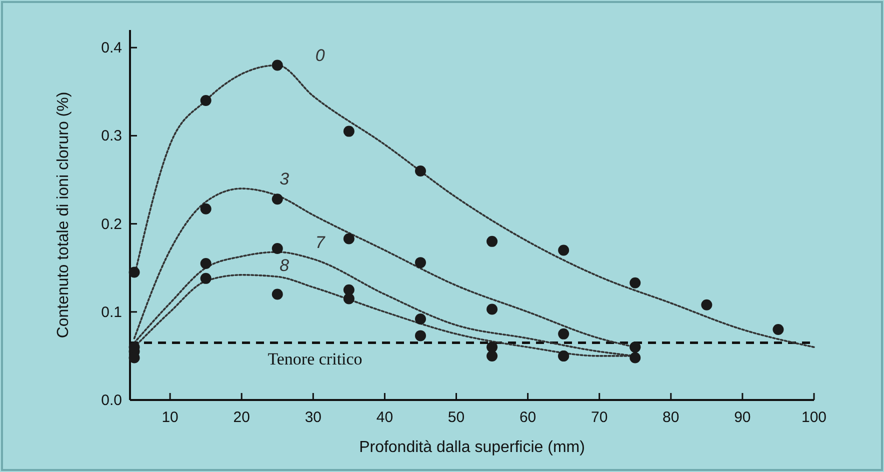  What do you see at coordinates (599, 417) in the screenshot?
I see `x-tick-label: 70` at bounding box center [599, 417].